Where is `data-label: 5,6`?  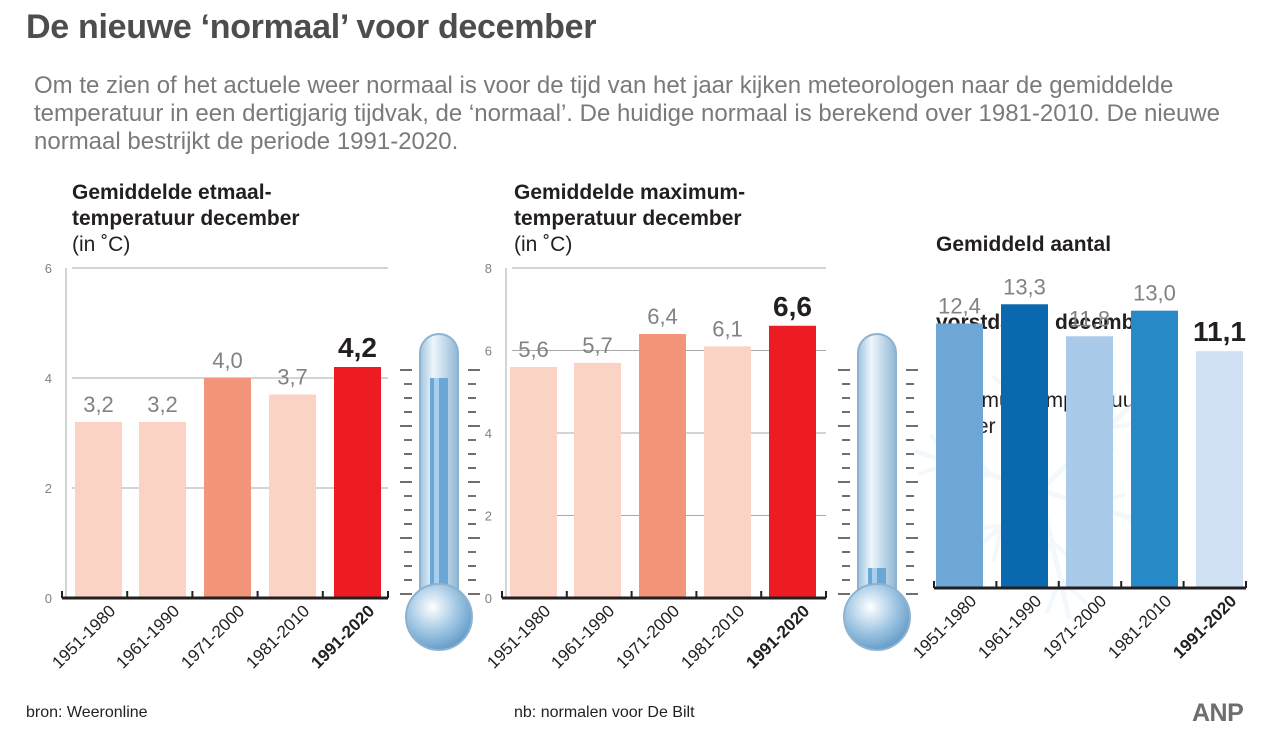 data-label: 5,6 is located at coordinates (533, 349).